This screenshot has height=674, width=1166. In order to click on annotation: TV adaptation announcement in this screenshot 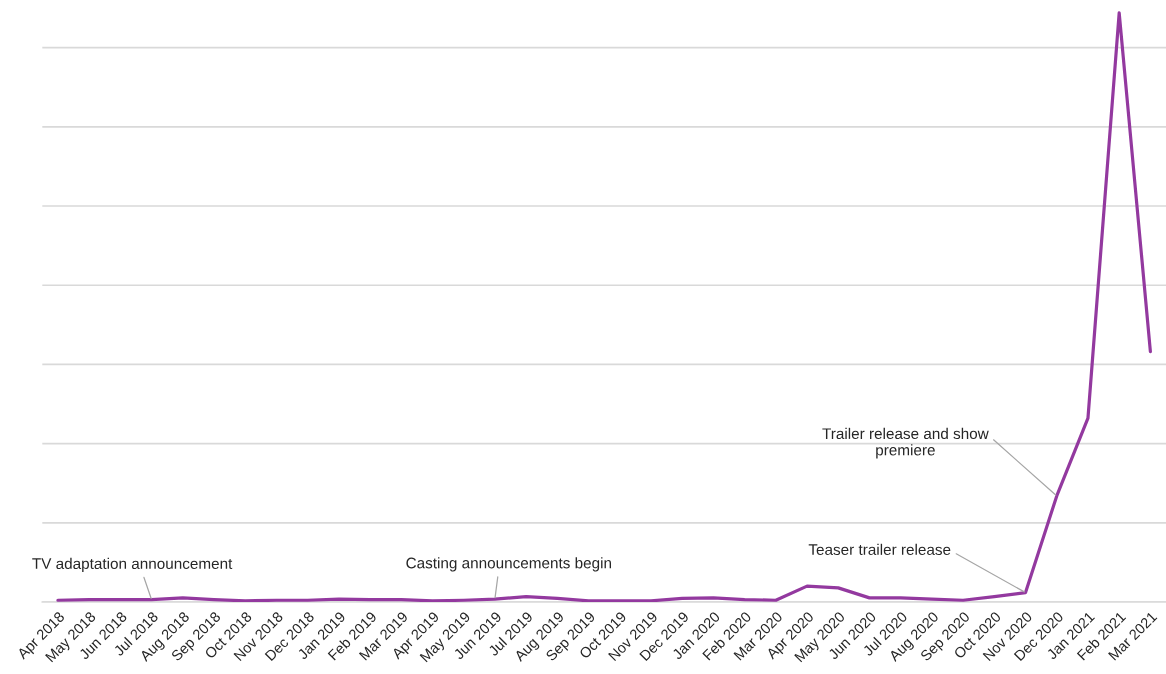, I will do `click(132, 565)`.